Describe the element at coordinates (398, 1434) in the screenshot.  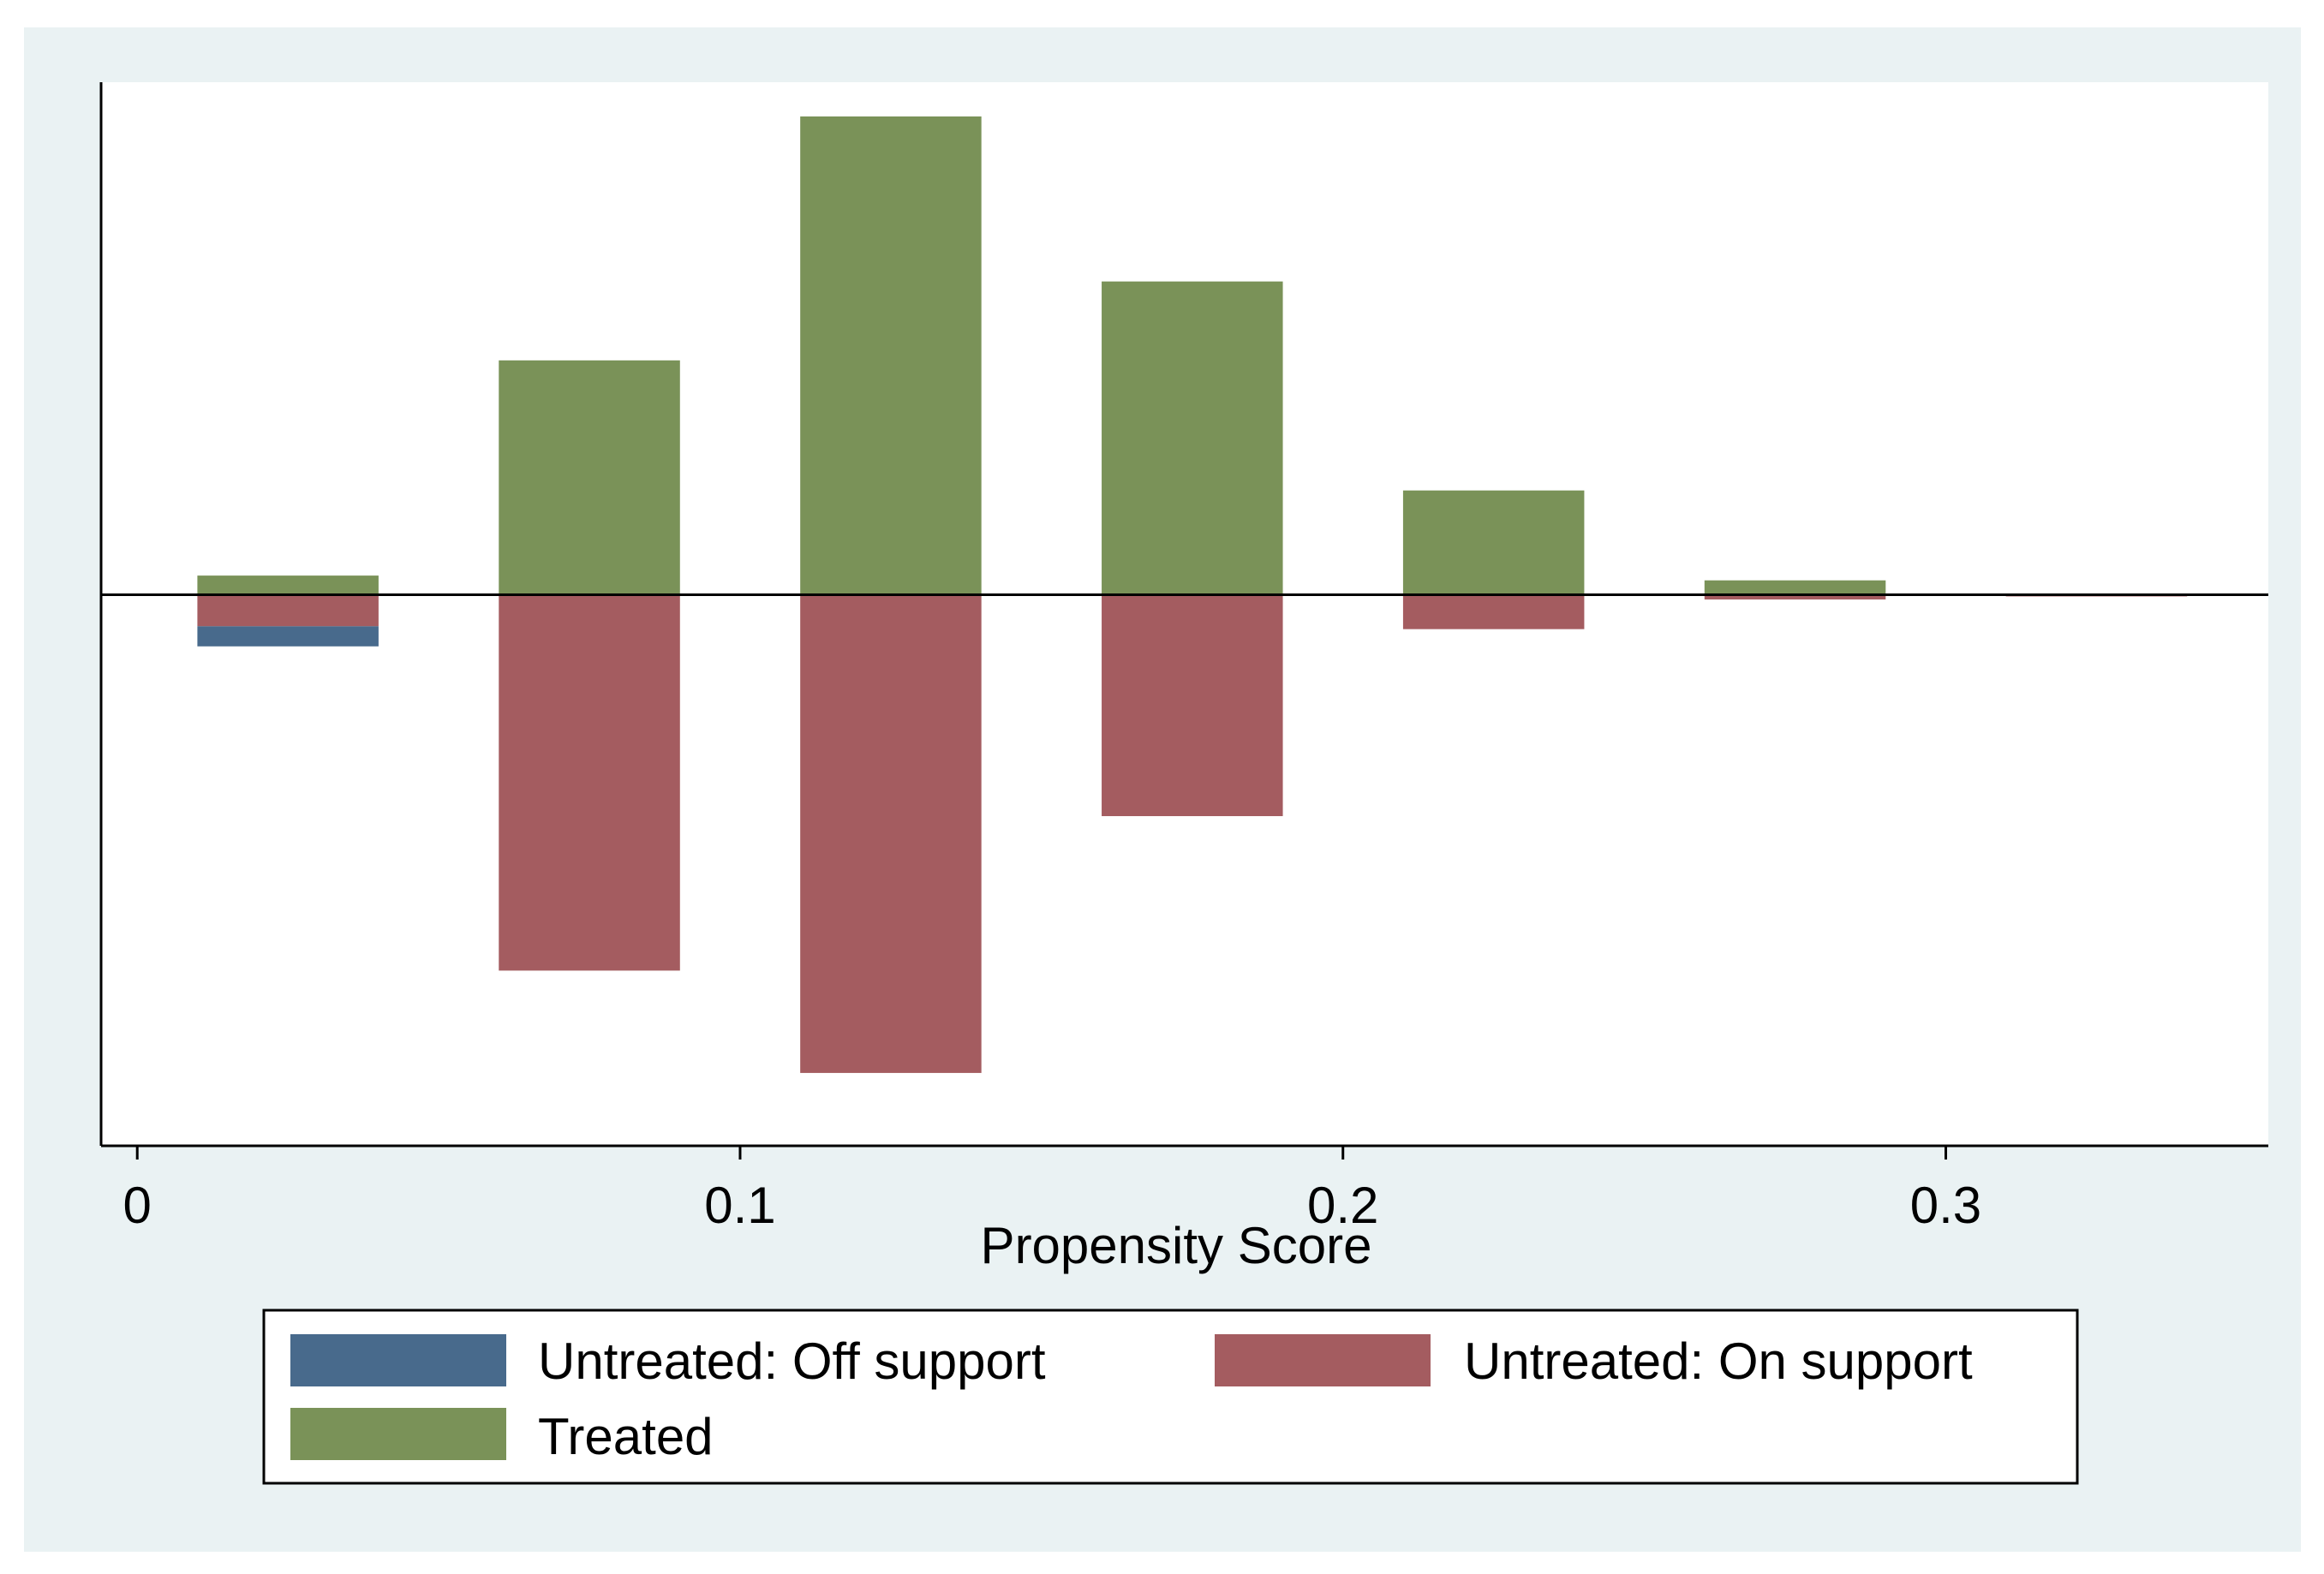
I see `legend-swatch-treated` at that location.